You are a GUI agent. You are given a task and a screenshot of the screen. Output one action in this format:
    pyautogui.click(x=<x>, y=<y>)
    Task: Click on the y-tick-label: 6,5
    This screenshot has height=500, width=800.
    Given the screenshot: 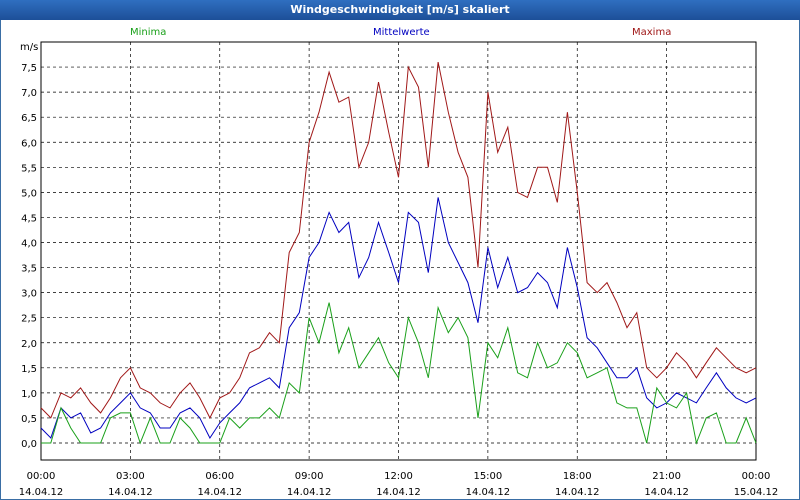 What is the action you would take?
    pyautogui.click(x=29, y=118)
    